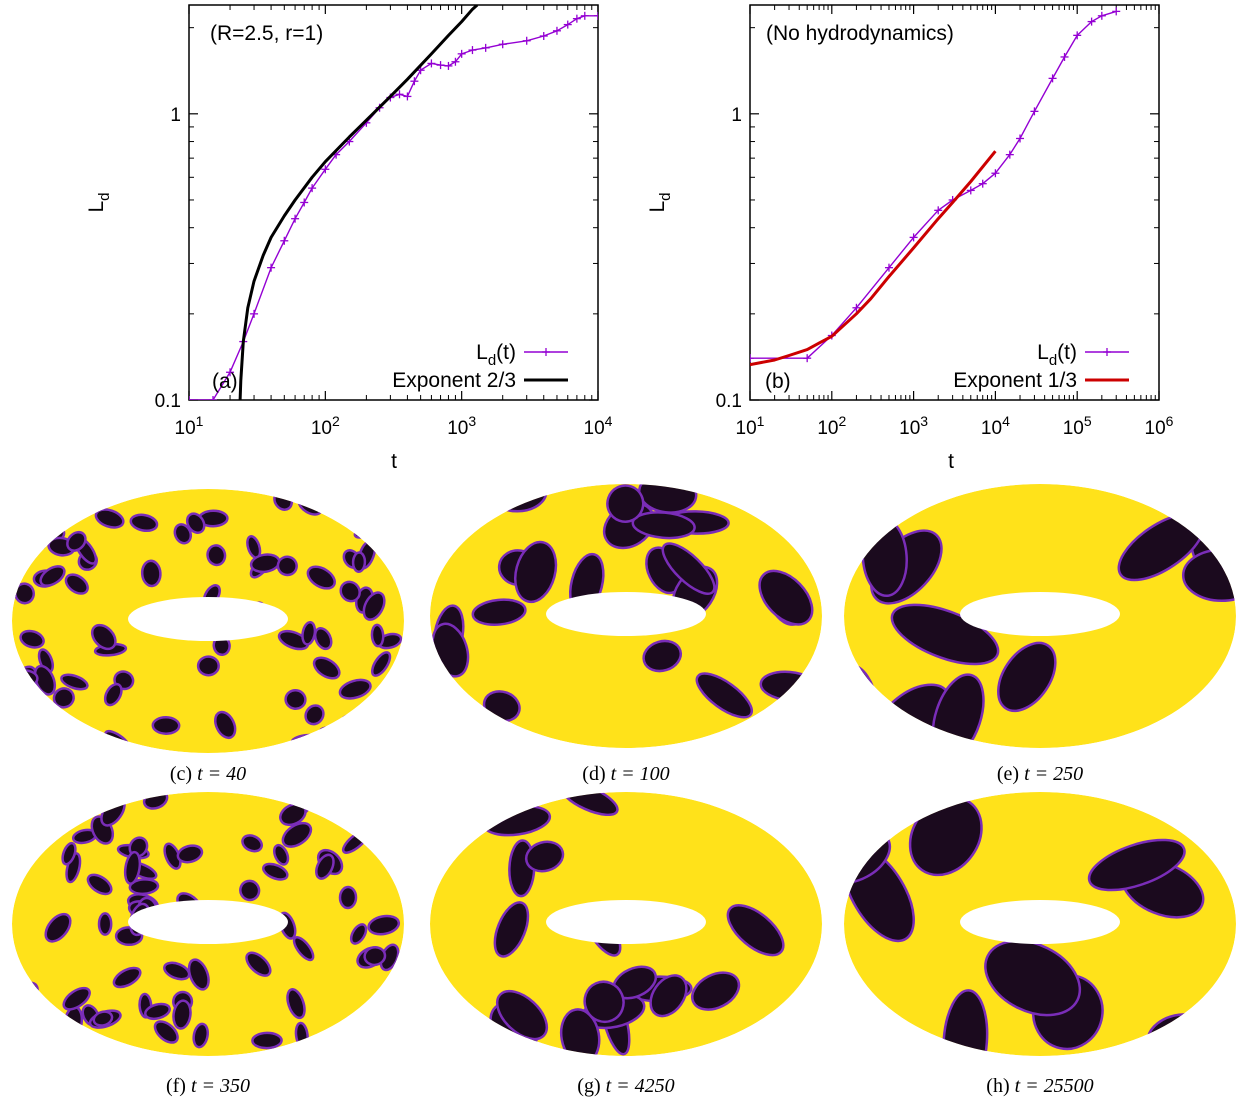  I want to click on torus-panel: (f) t = 350, so click(208, 944).